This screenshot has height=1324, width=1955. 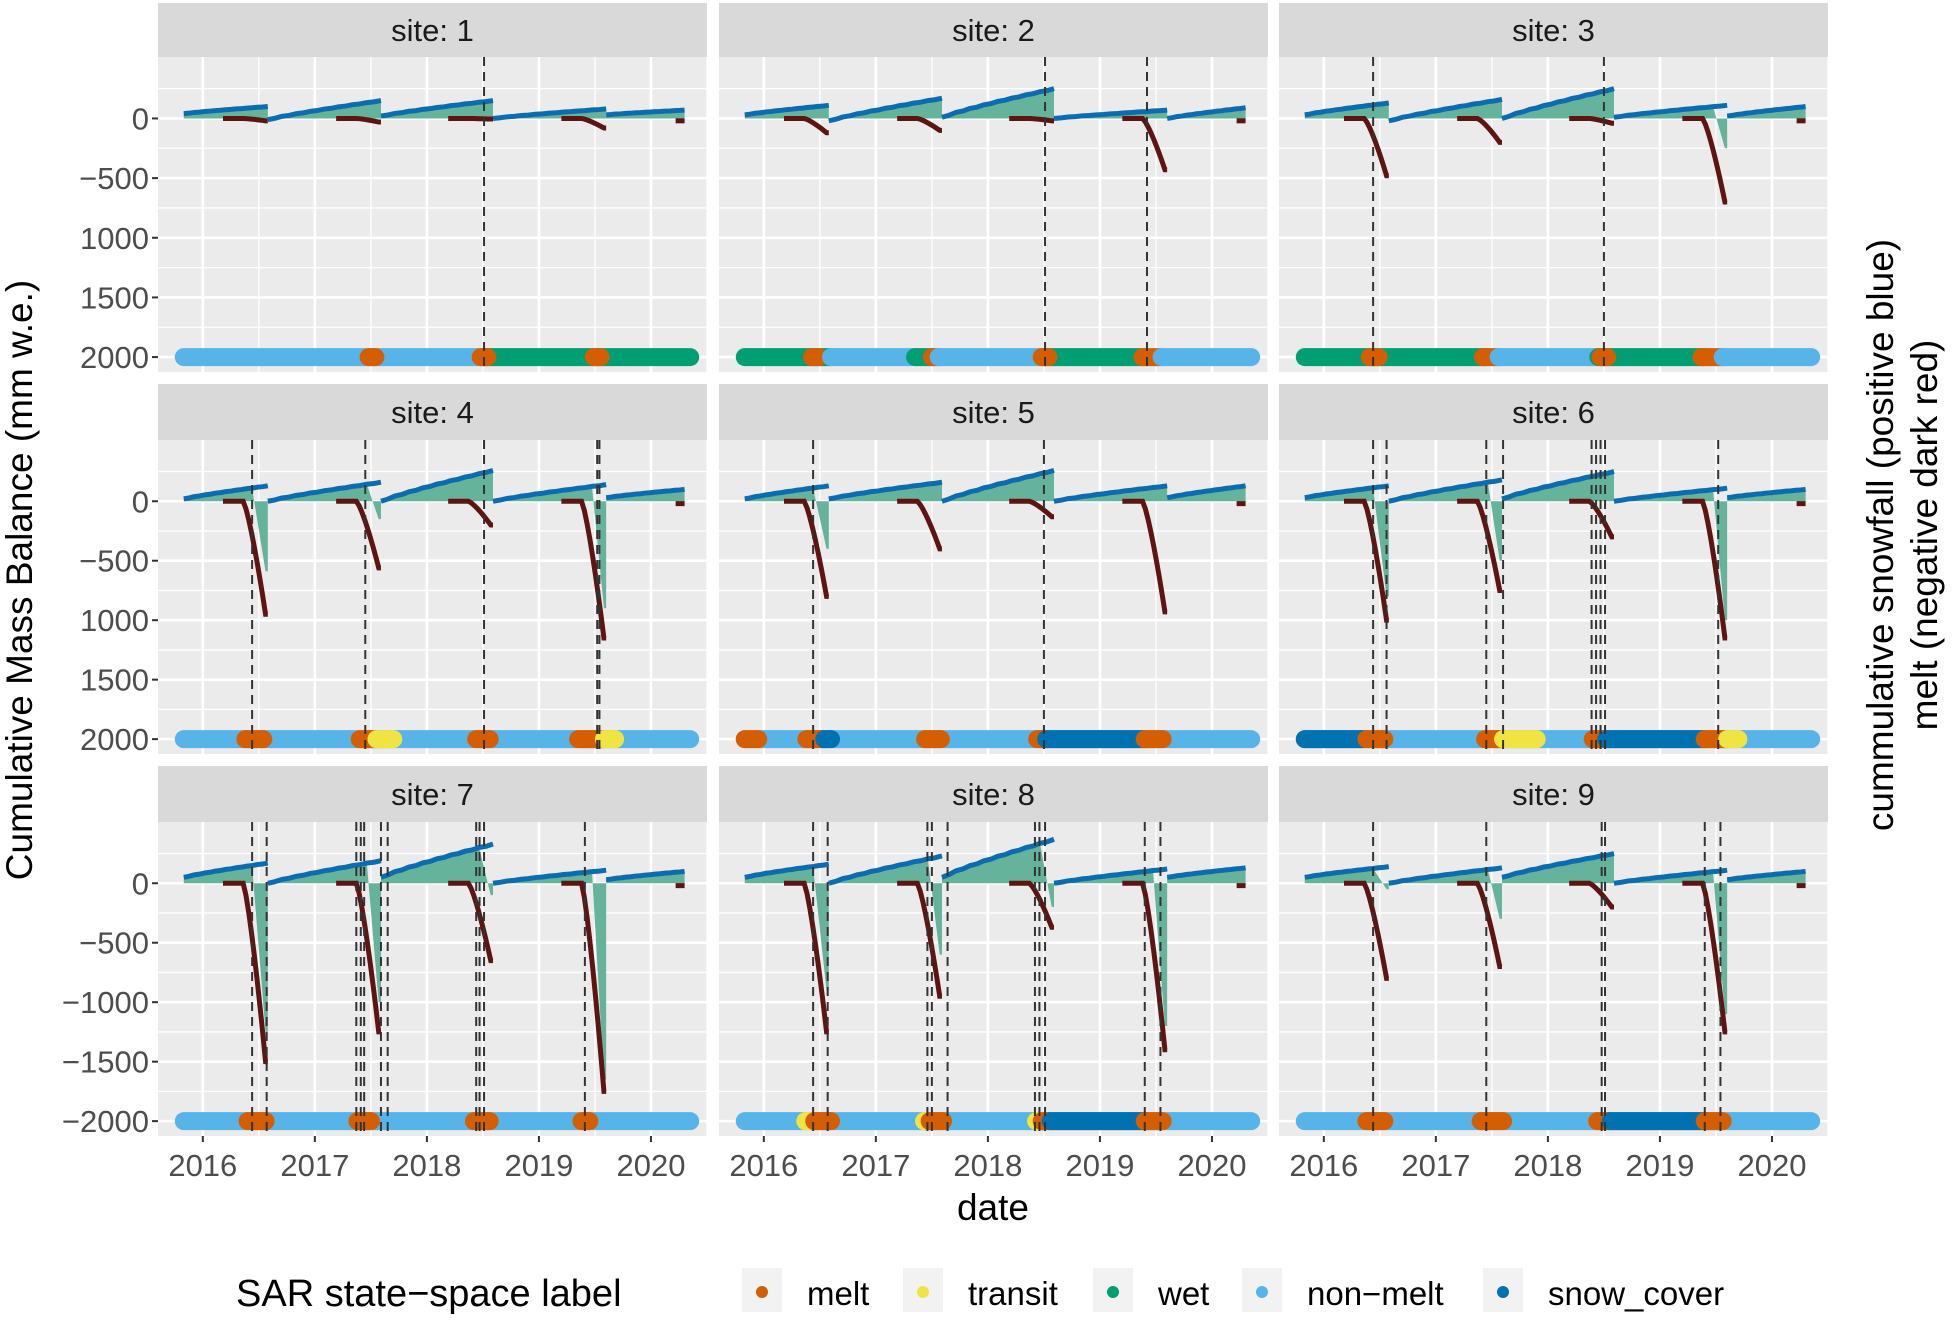 I want to click on y-tick-label: −1000, so click(x=105, y=1002).